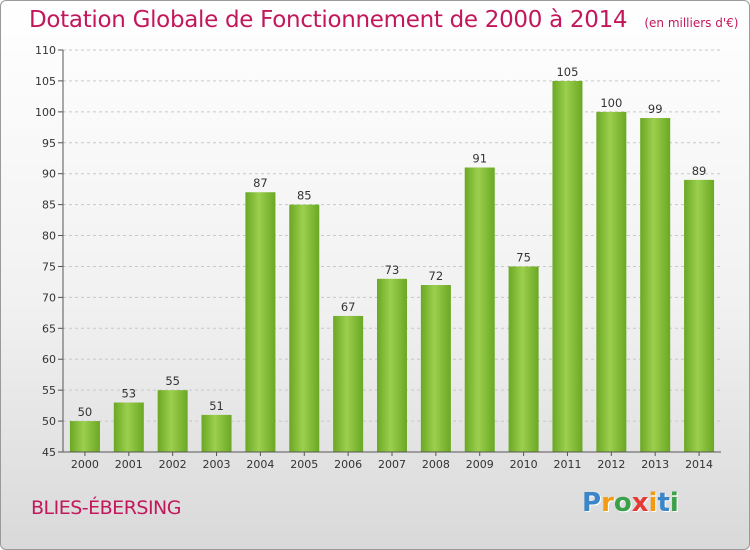 The width and height of the screenshot is (750, 550). I want to click on x-tick-label: 2004, so click(260, 464).